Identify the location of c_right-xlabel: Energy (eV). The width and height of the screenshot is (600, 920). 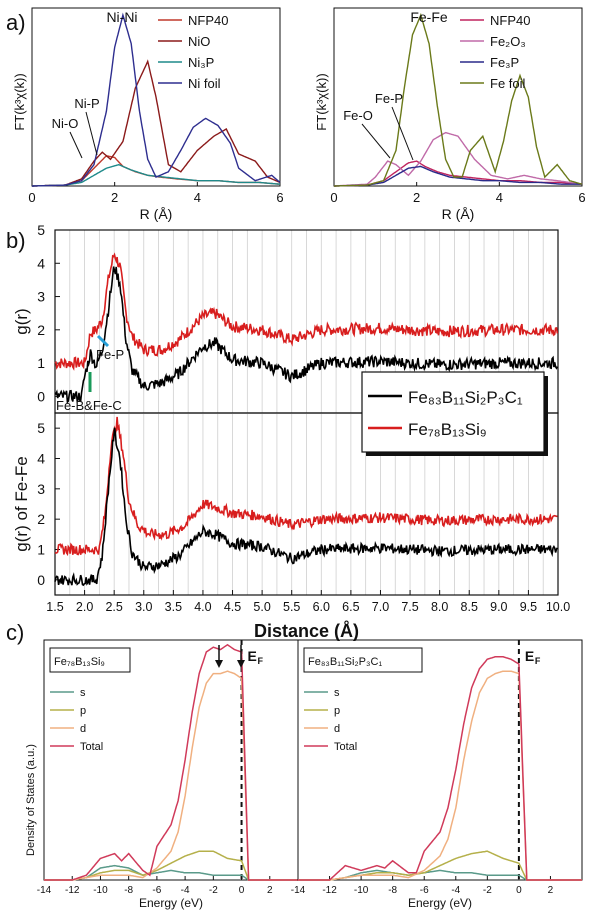
(440, 903).